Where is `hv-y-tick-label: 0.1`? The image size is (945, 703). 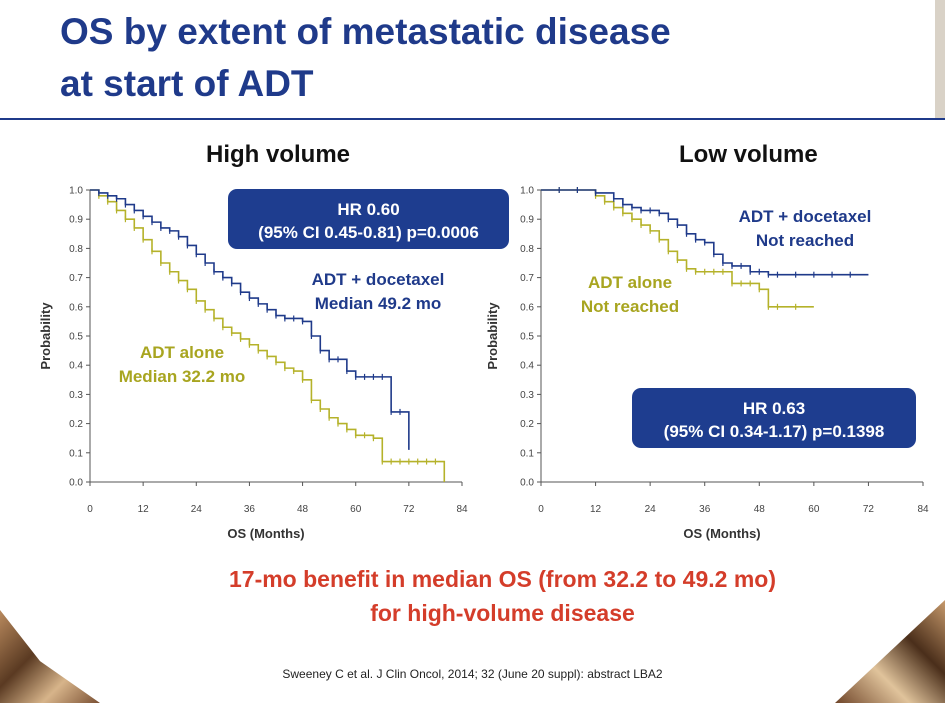
hv-y-tick-label: 0.1 is located at coordinates (76, 453).